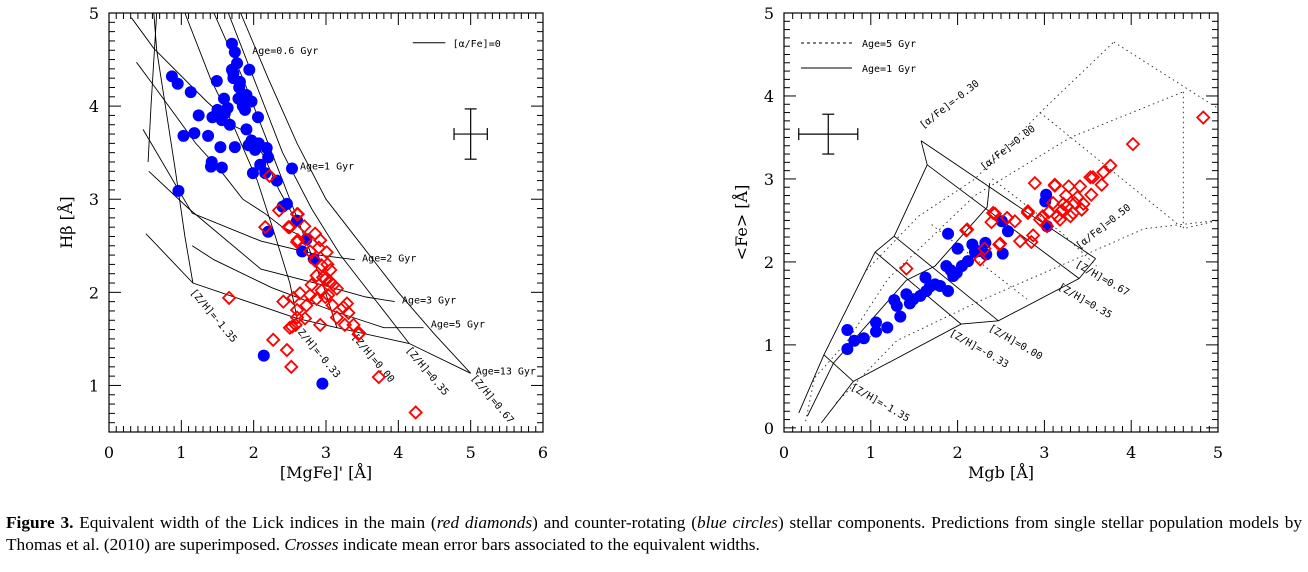 The image size is (1308, 572). Describe the element at coordinates (94, 292) in the screenshot. I see `y-tick-label: 2` at that location.